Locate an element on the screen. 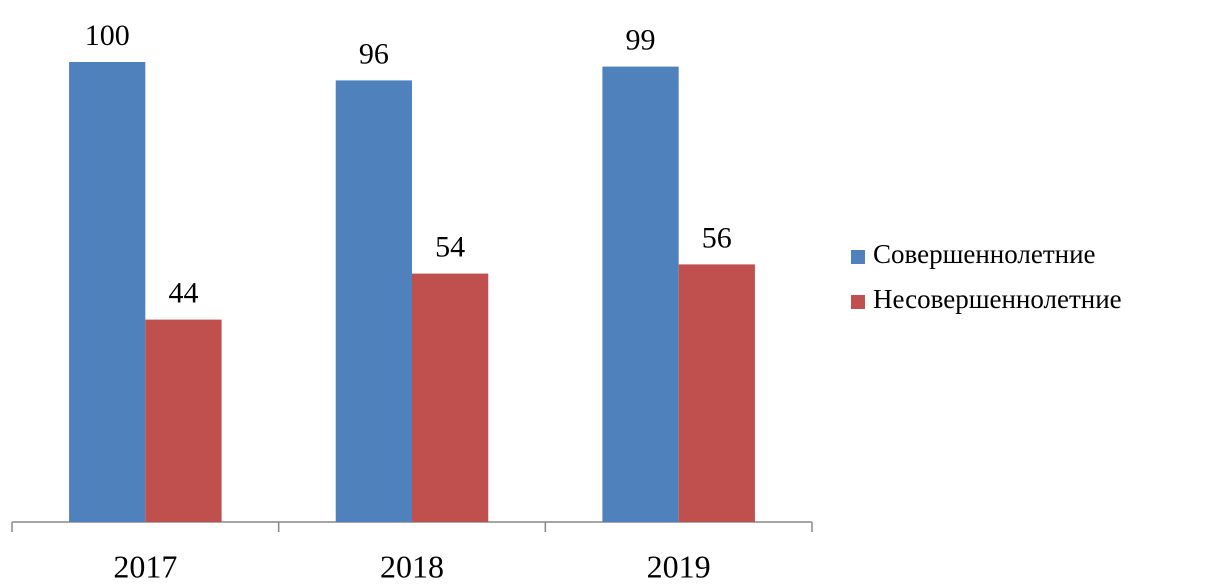  value-label: 56 is located at coordinates (717, 237).